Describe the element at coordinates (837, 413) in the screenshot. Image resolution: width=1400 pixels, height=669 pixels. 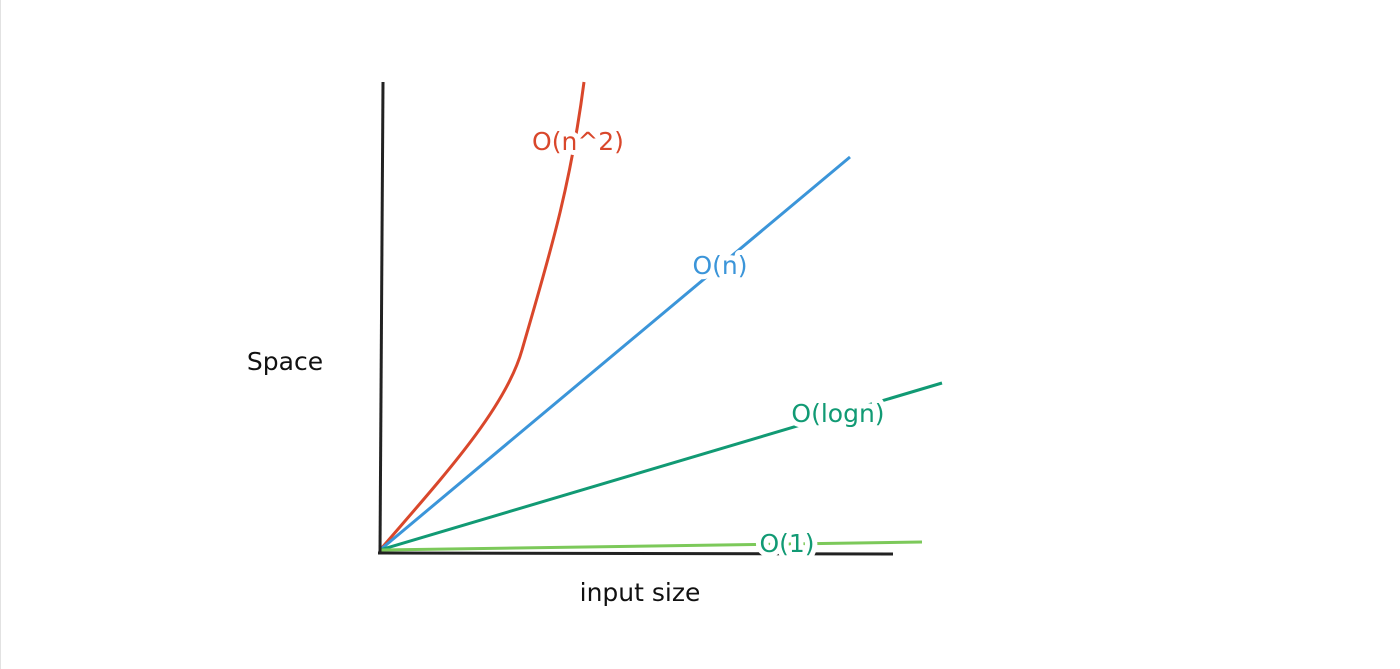
I see `curve-label: O(logn)` at that location.